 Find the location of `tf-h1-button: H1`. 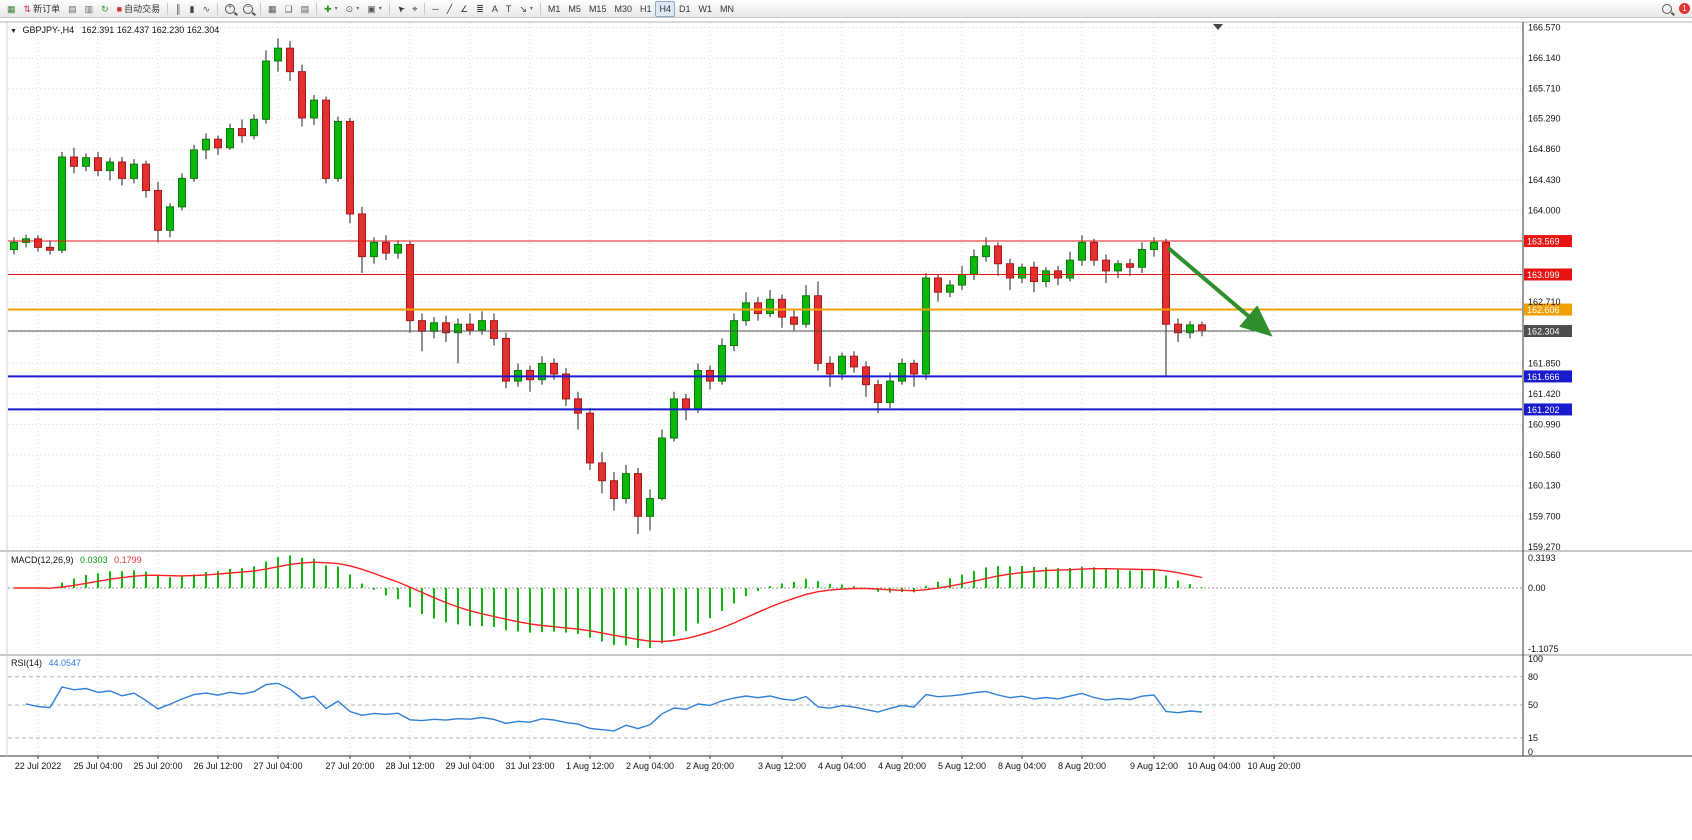

tf-h1-button: H1 is located at coordinates (646, 9).